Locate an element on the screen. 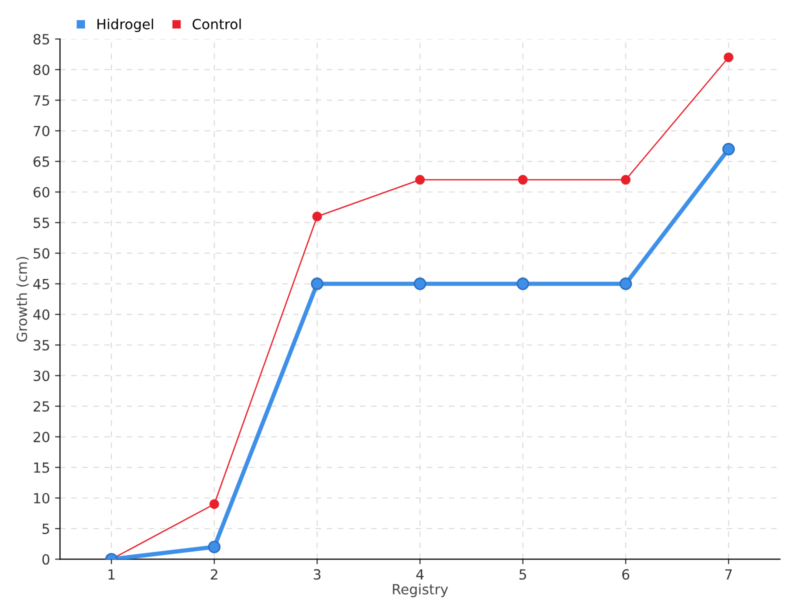 This screenshot has width=800, height=600. x-tick-label: 1 is located at coordinates (111, 574).